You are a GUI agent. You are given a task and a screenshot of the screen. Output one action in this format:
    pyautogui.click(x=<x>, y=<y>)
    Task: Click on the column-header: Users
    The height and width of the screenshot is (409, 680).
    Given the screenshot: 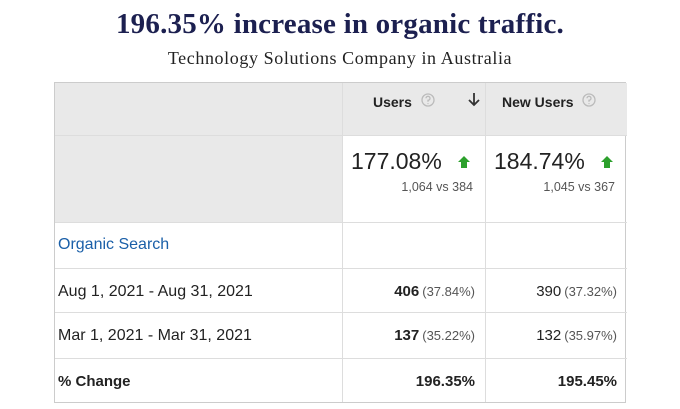 What is the action you would take?
    pyautogui.click(x=392, y=102)
    